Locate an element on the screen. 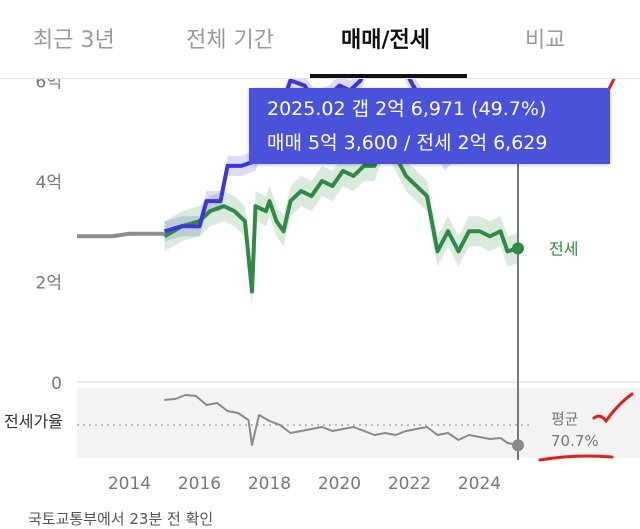 The height and width of the screenshot is (529, 640). x-tick-label: 2024 is located at coordinates (479, 484).